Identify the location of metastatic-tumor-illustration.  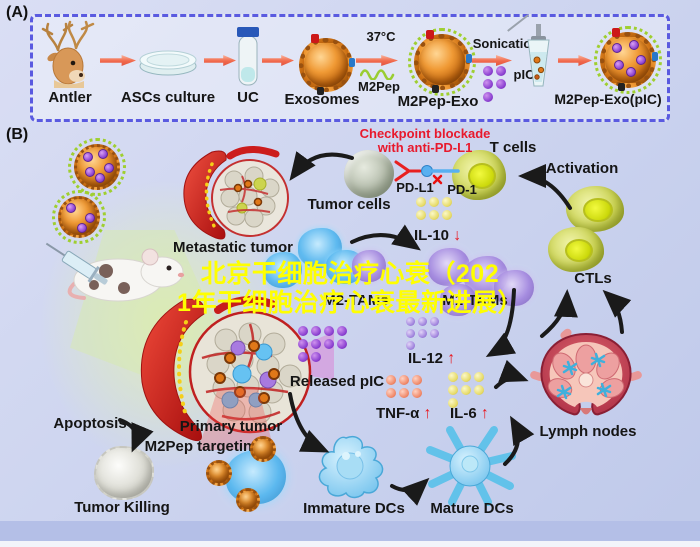
(236, 193).